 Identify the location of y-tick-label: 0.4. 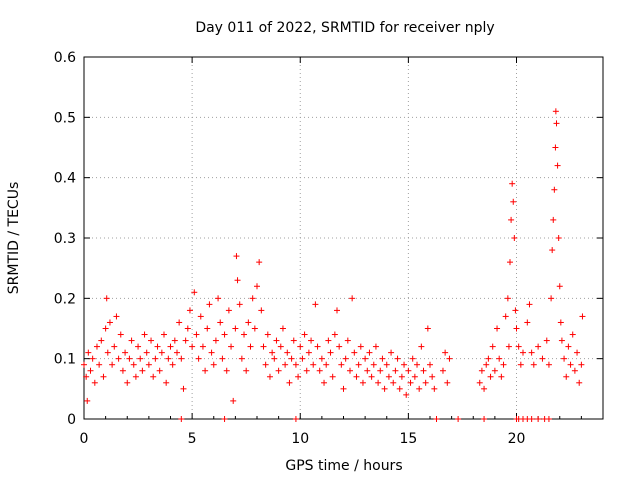
(65, 179).